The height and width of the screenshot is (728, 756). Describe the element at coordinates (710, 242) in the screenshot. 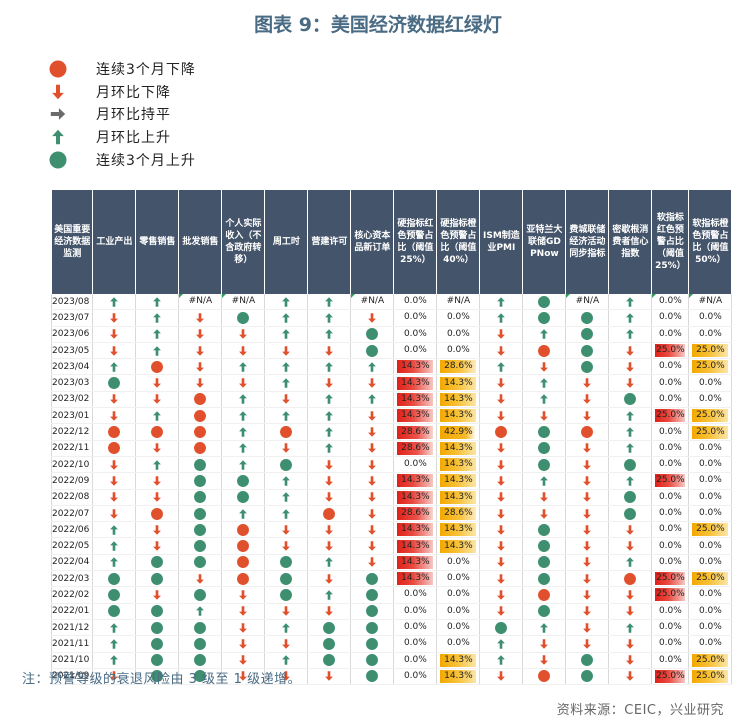

I see `column-header: 软指标橙色预警占比（阈值50%）` at that location.